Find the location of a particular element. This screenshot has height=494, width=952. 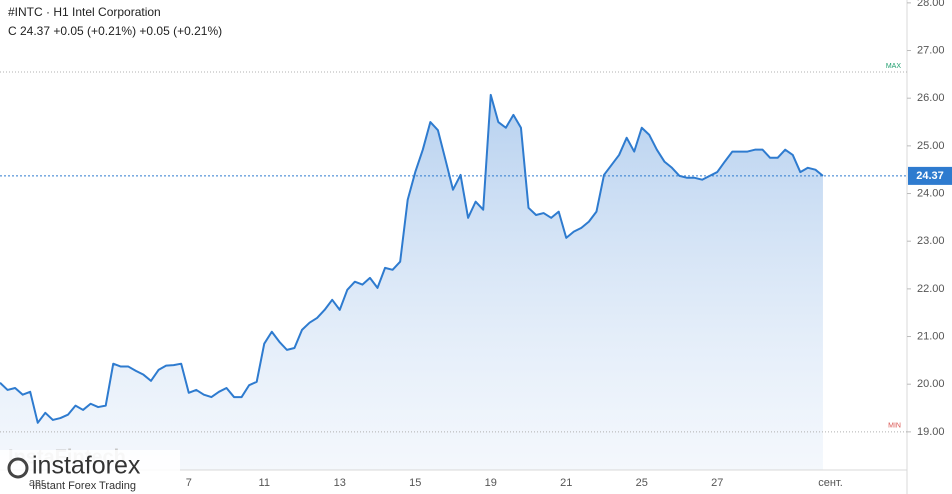

last-price-box is located at coordinates (930, 175).